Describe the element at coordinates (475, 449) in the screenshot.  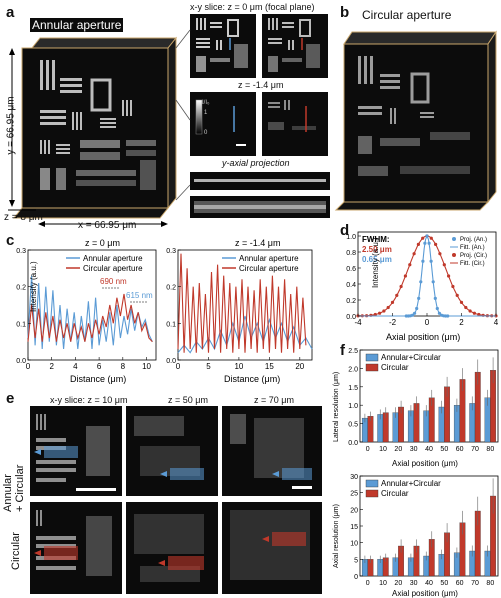
I see `f-top-xticks-label: 70` at that location.